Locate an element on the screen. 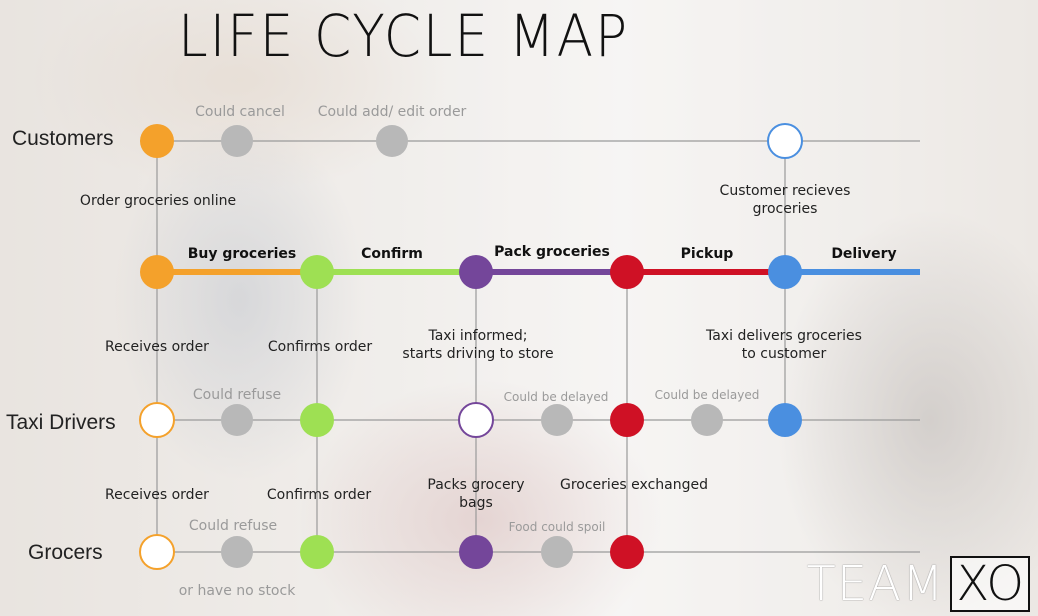 This screenshot has height=616, width=1038. note-food-could-spoil: Food could spoil is located at coordinates (557, 527).